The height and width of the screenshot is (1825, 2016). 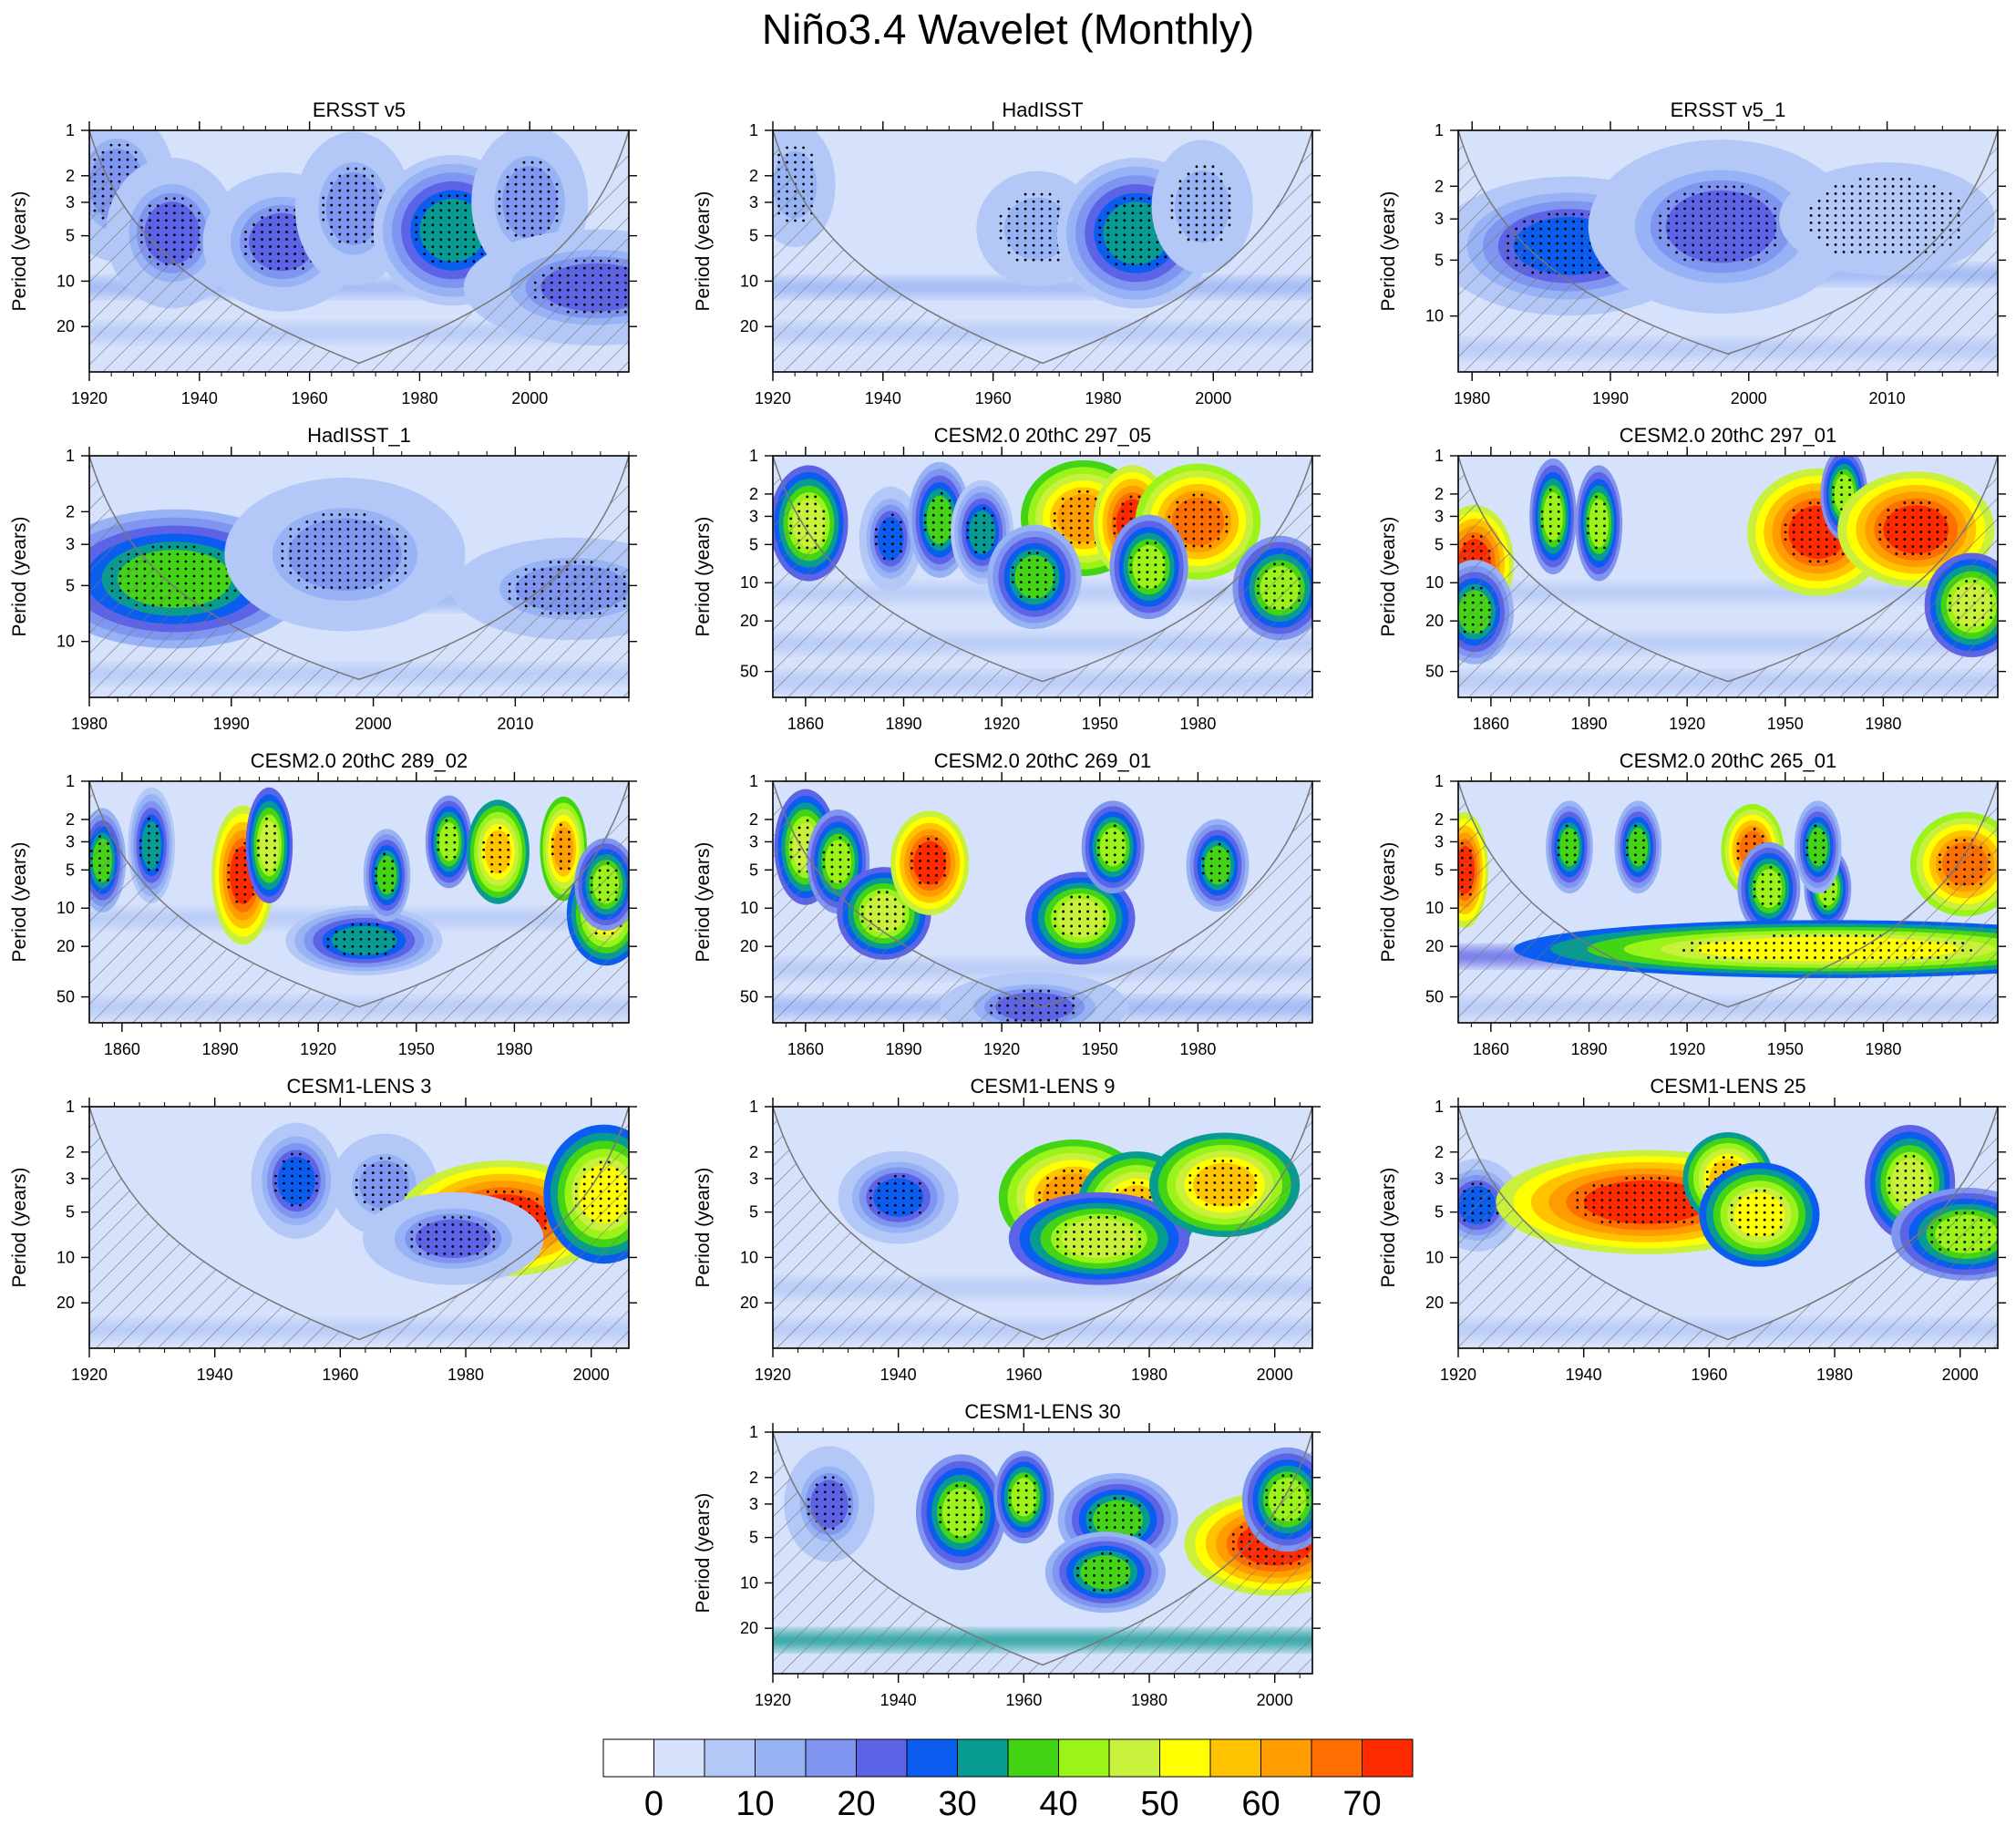 What do you see at coordinates (856, 1803) in the screenshot?
I see `colorbar-tick-label: 20` at bounding box center [856, 1803].